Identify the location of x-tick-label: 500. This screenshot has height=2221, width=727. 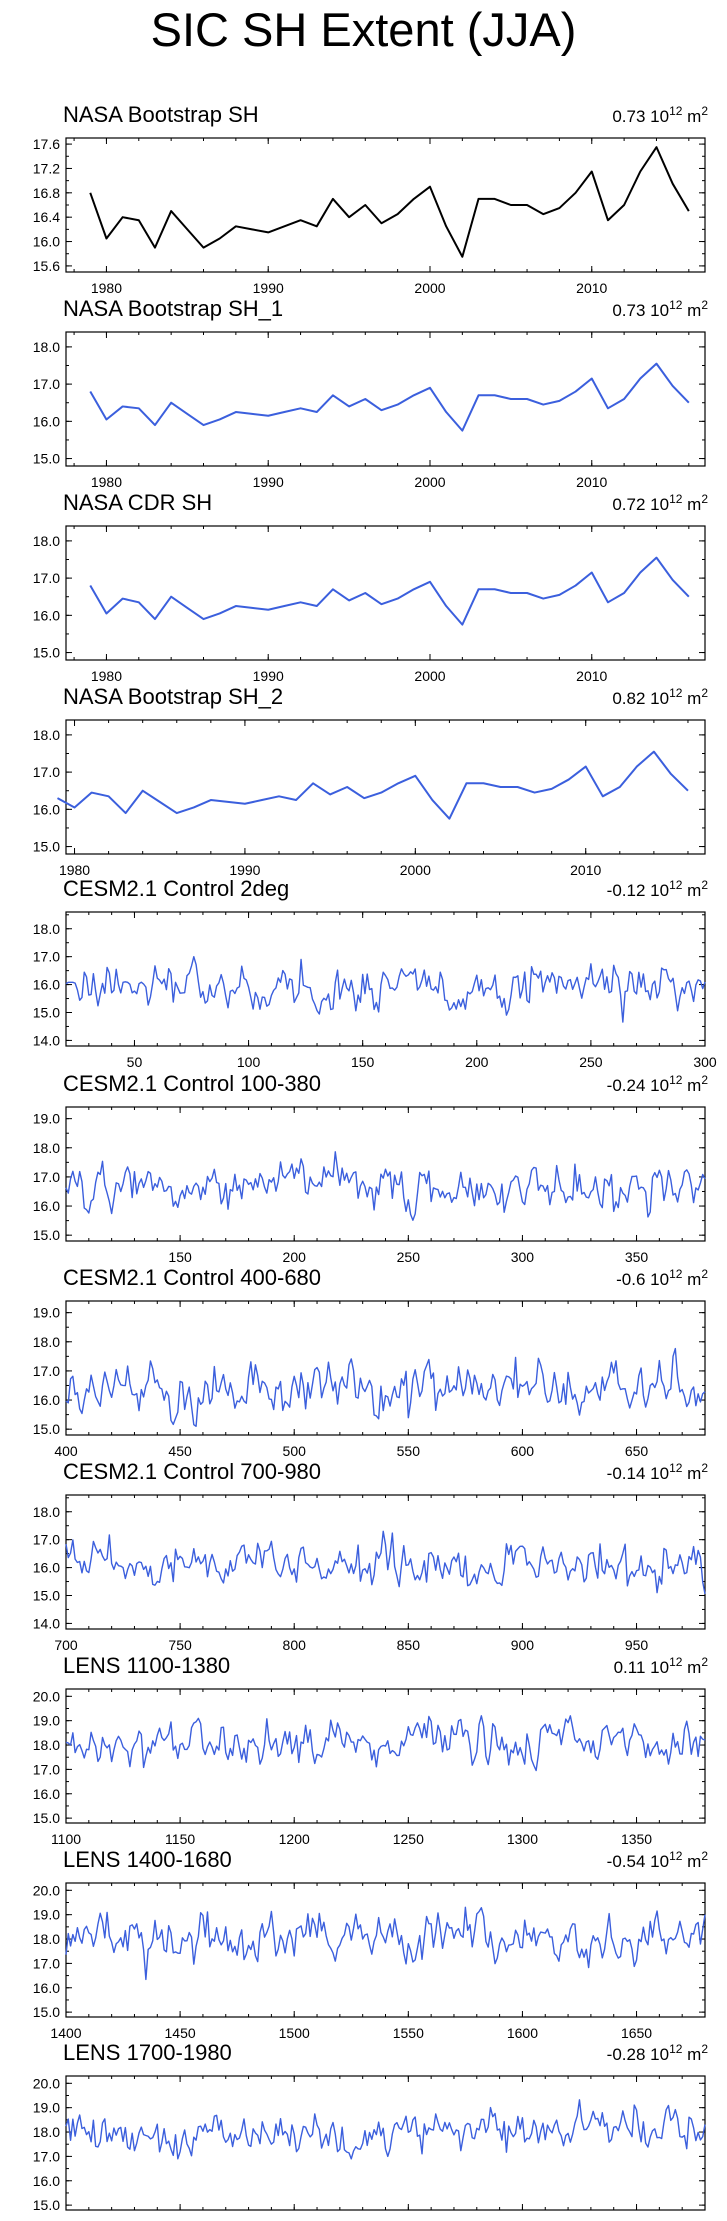
(295, 1451).